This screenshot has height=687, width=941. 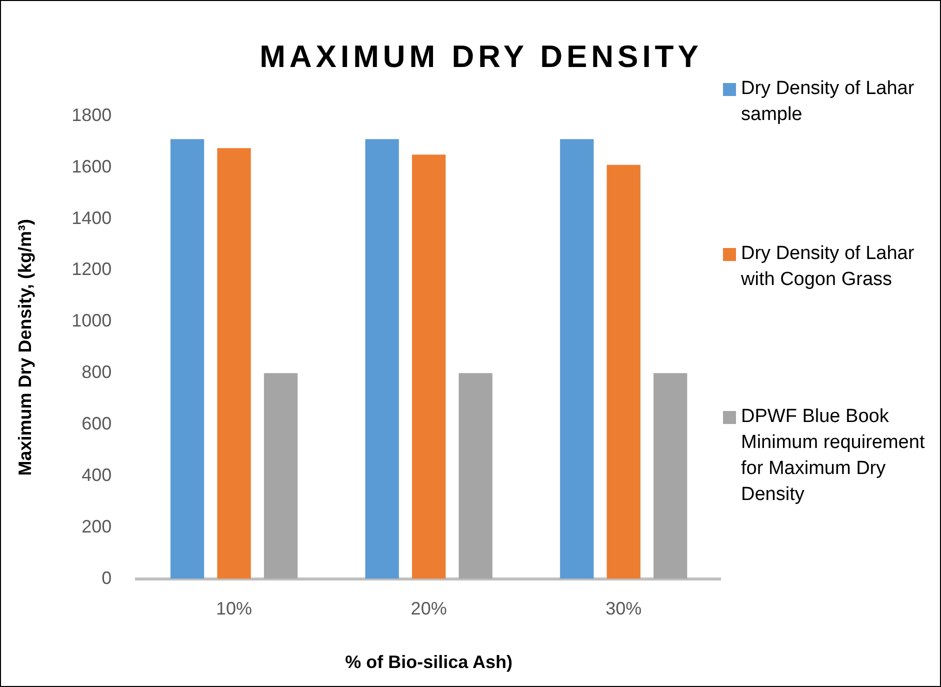 What do you see at coordinates (428, 662) in the screenshot?
I see `x-axis-title: % of Bio-silica Ash)` at bounding box center [428, 662].